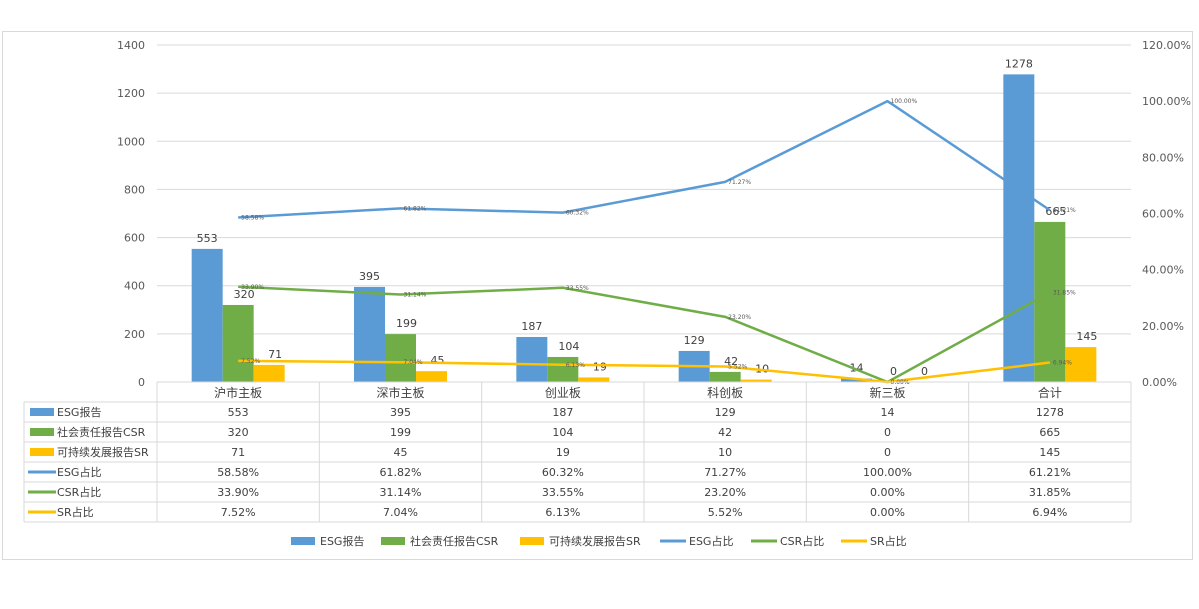  Describe the element at coordinates (887, 512) in the screenshot. I see `table-cell: 0.00%` at that location.